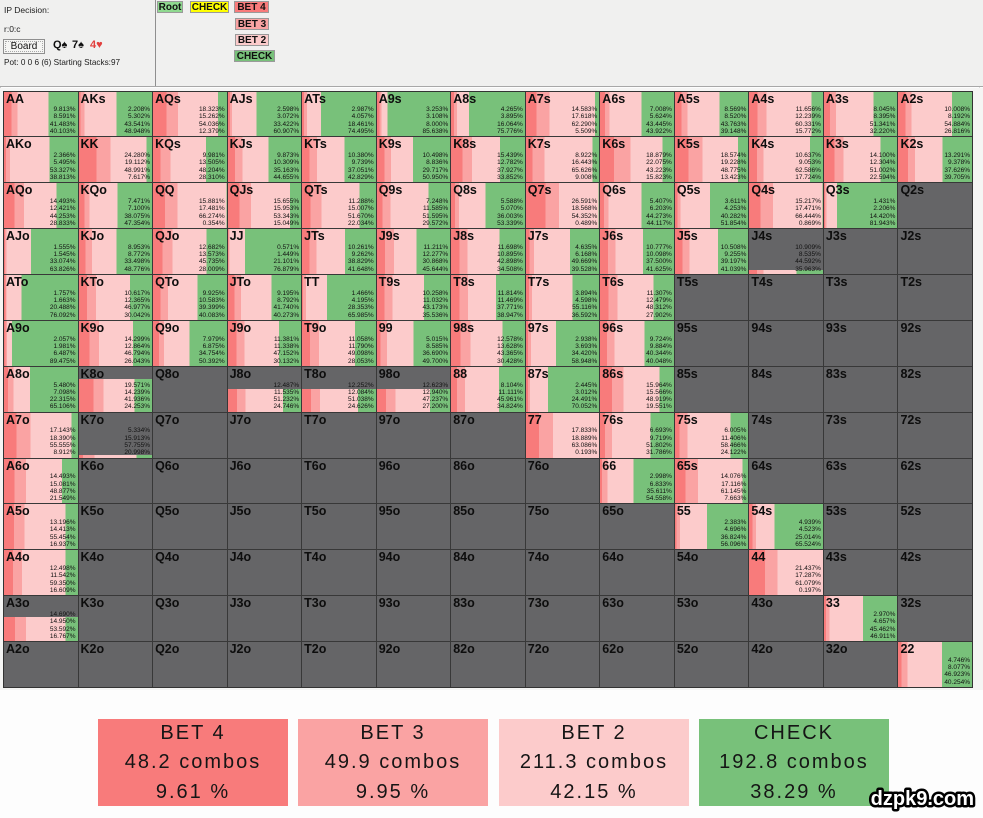 This screenshot has height=818, width=983. What do you see at coordinates (922, 799) in the screenshot?
I see `svg-text: dzpk9.com` at bounding box center [922, 799].